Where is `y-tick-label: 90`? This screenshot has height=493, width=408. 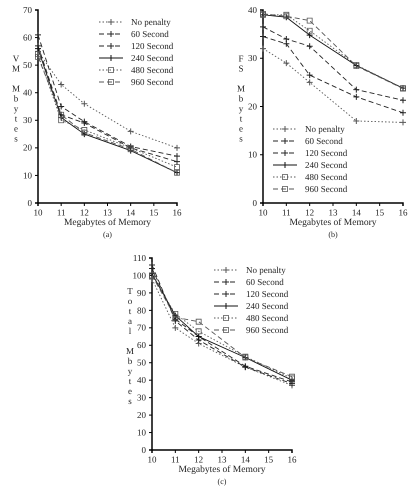 y-tick-label: 90 is located at coordinates (141, 293).